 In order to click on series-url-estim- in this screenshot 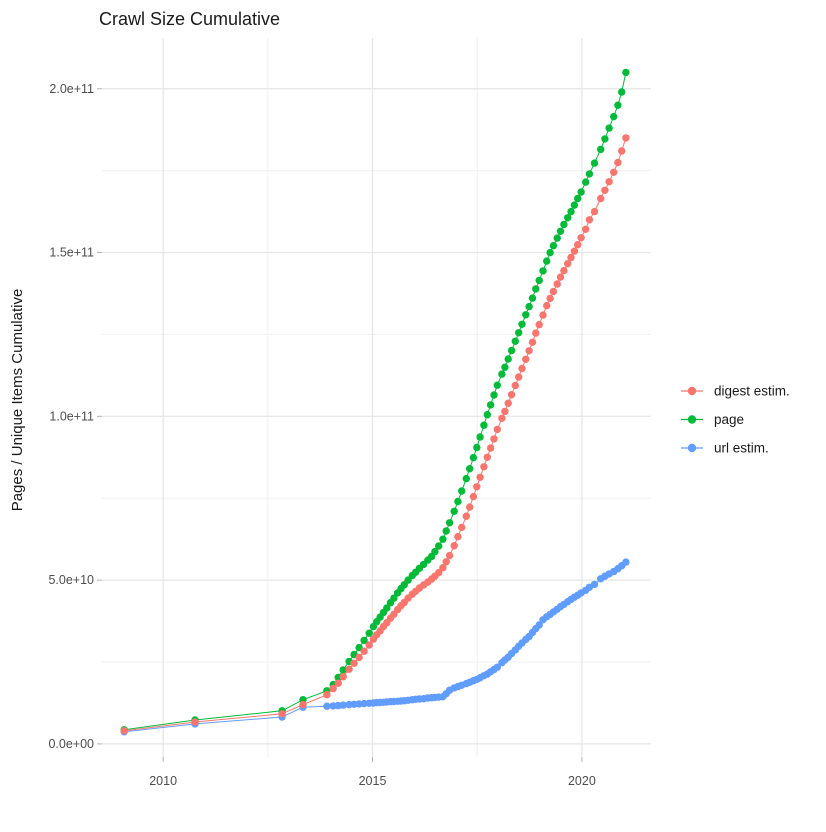, I will do `click(375, 647)`.